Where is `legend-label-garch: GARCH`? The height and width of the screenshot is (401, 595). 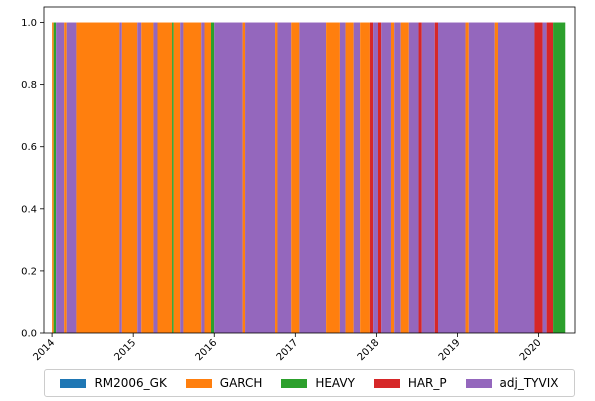 legend-label-garch: GARCH is located at coordinates (241, 383).